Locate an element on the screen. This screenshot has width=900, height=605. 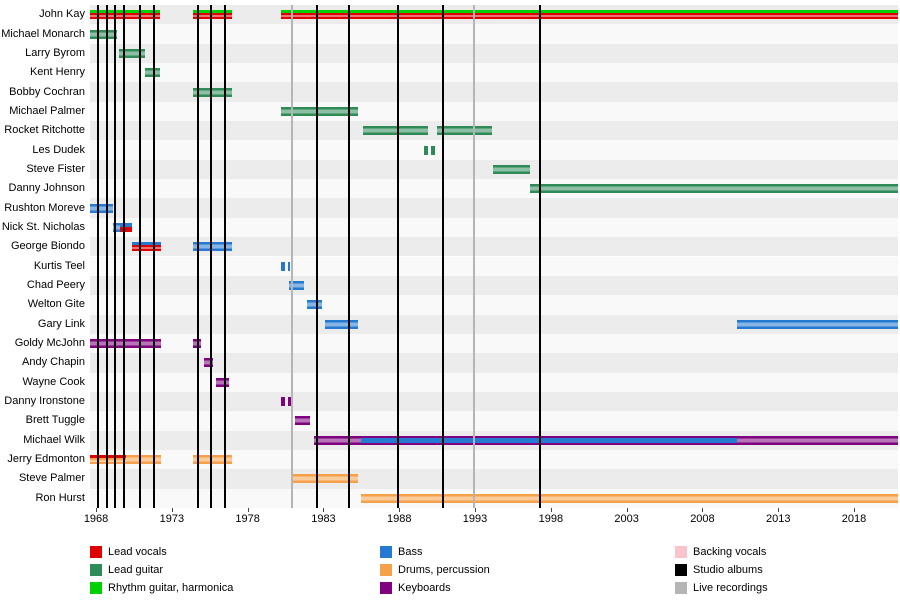
legend-label: Bass is located at coordinates (410, 552).